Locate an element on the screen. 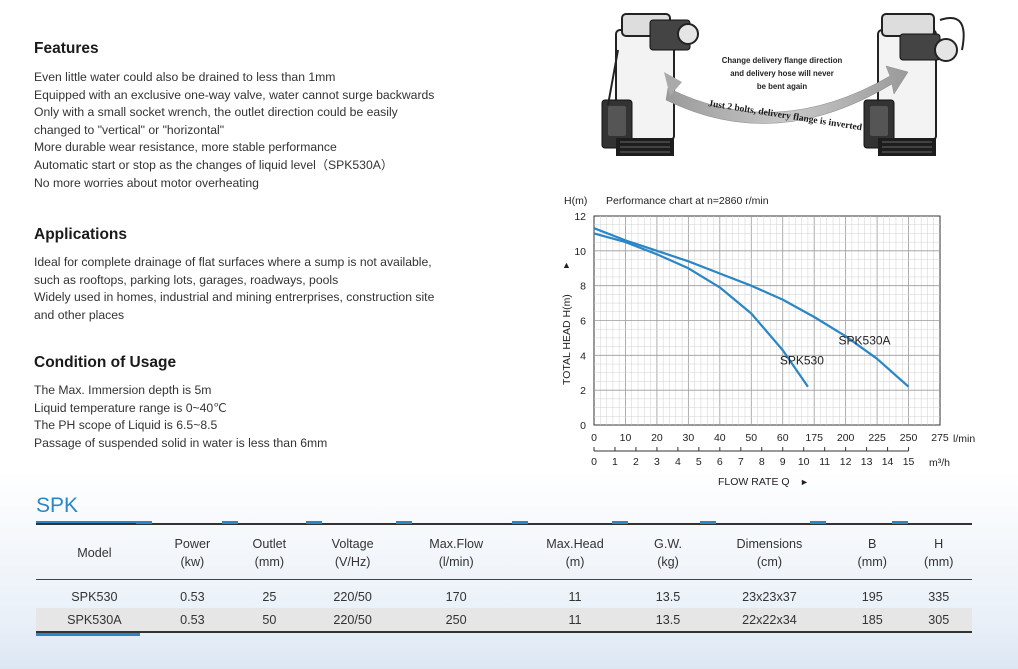 This screenshot has height=669, width=1018. header-unit: (m) is located at coordinates (575, 562).